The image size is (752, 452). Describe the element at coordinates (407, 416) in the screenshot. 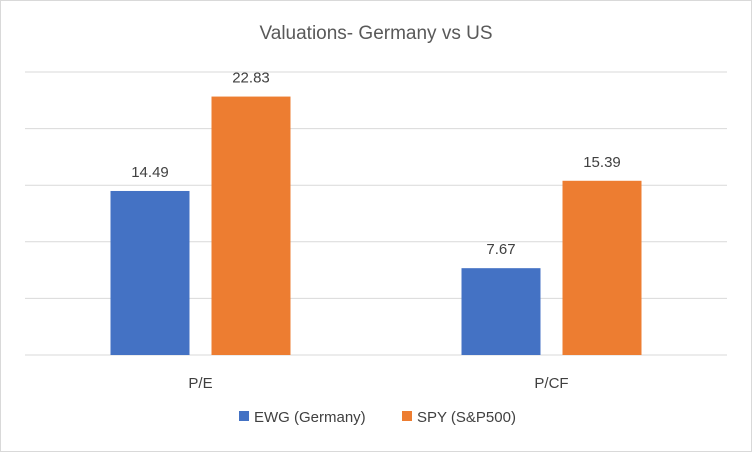

I see `legend-swatch-spy` at that location.